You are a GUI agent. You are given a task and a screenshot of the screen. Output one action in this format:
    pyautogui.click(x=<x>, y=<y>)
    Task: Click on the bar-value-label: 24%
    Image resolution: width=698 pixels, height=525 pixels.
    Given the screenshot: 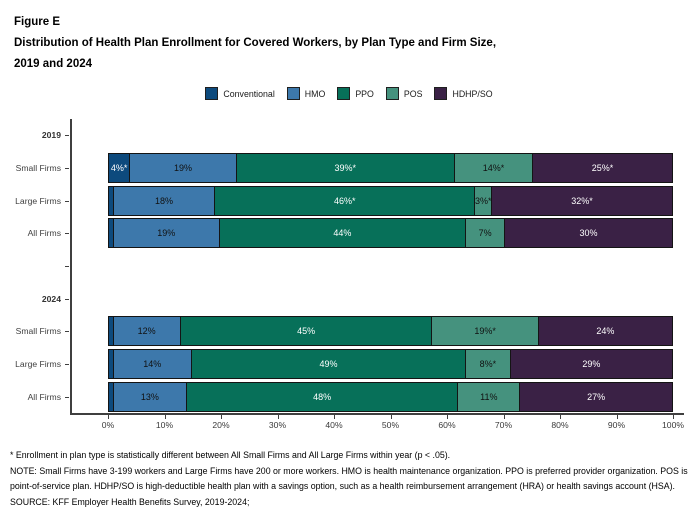 What is the action you would take?
    pyautogui.click(x=605, y=331)
    